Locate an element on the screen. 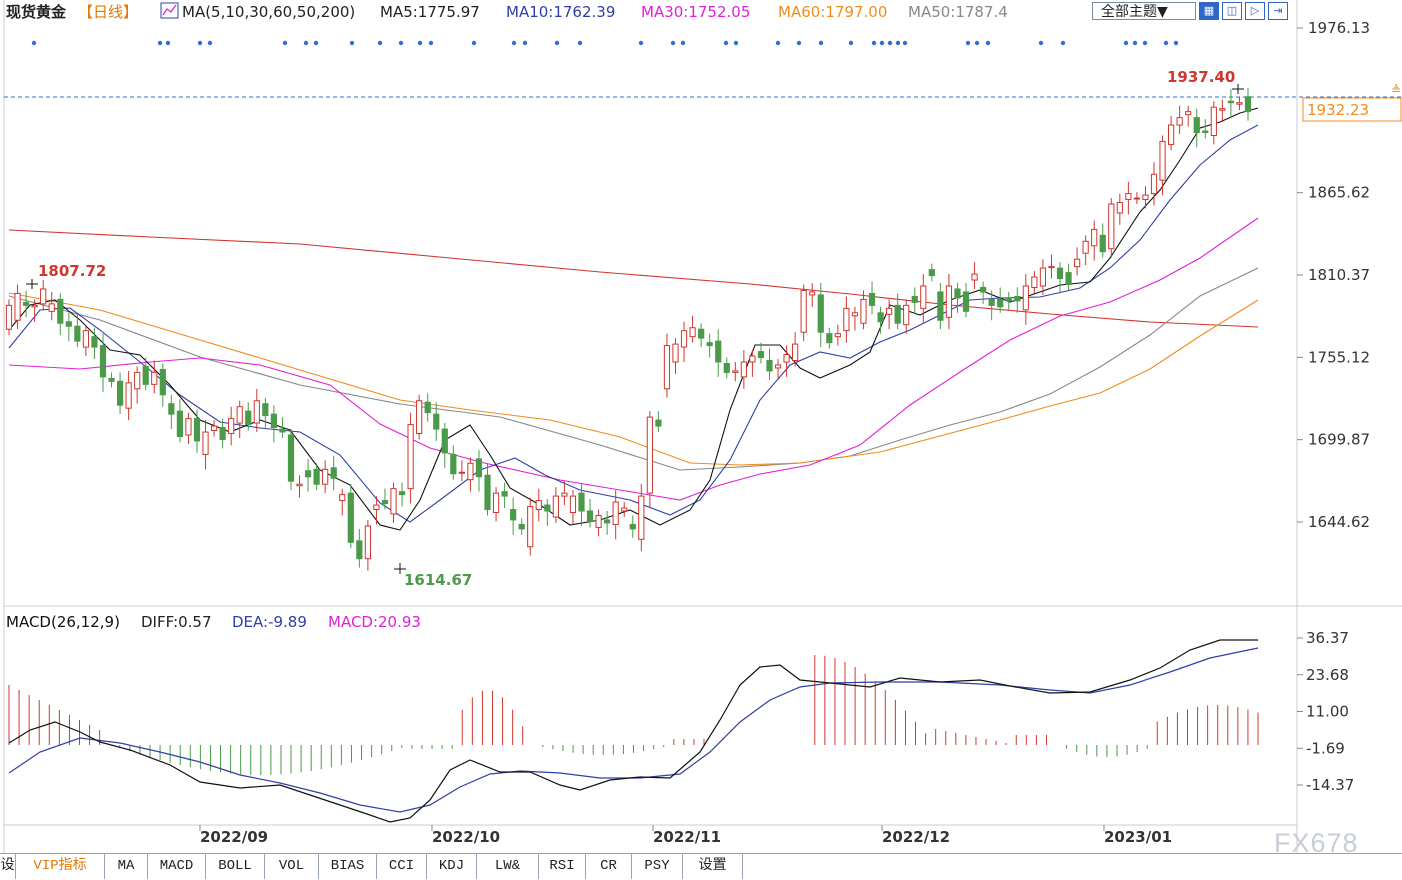 The width and height of the screenshot is (1402, 880). play-icon: ▷ is located at coordinates (1255, 11).